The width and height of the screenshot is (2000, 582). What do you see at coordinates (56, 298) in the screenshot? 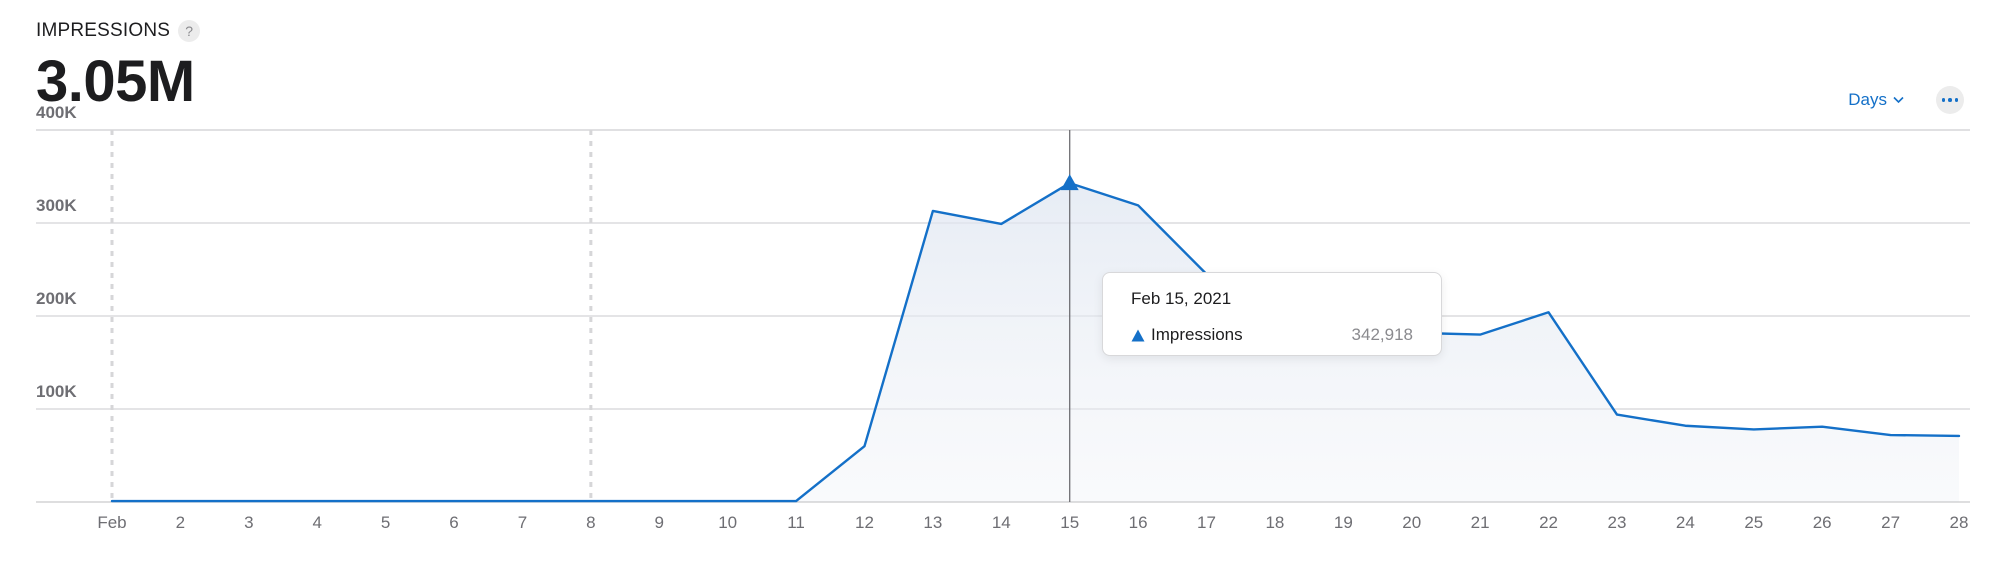
I see `y-tick-label: 200K` at bounding box center [56, 298].